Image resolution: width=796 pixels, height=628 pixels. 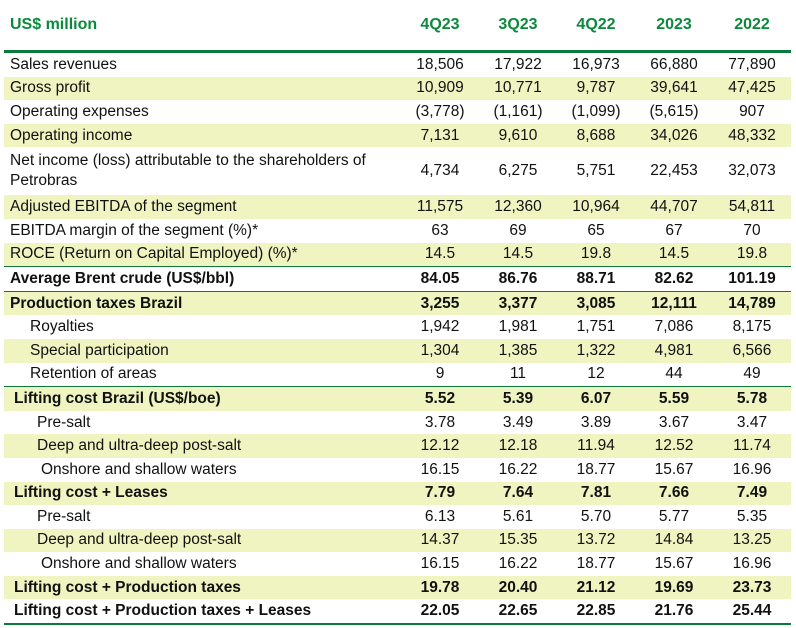 What do you see at coordinates (518, 612) in the screenshot?
I see `cell-value: 22.65` at bounding box center [518, 612].